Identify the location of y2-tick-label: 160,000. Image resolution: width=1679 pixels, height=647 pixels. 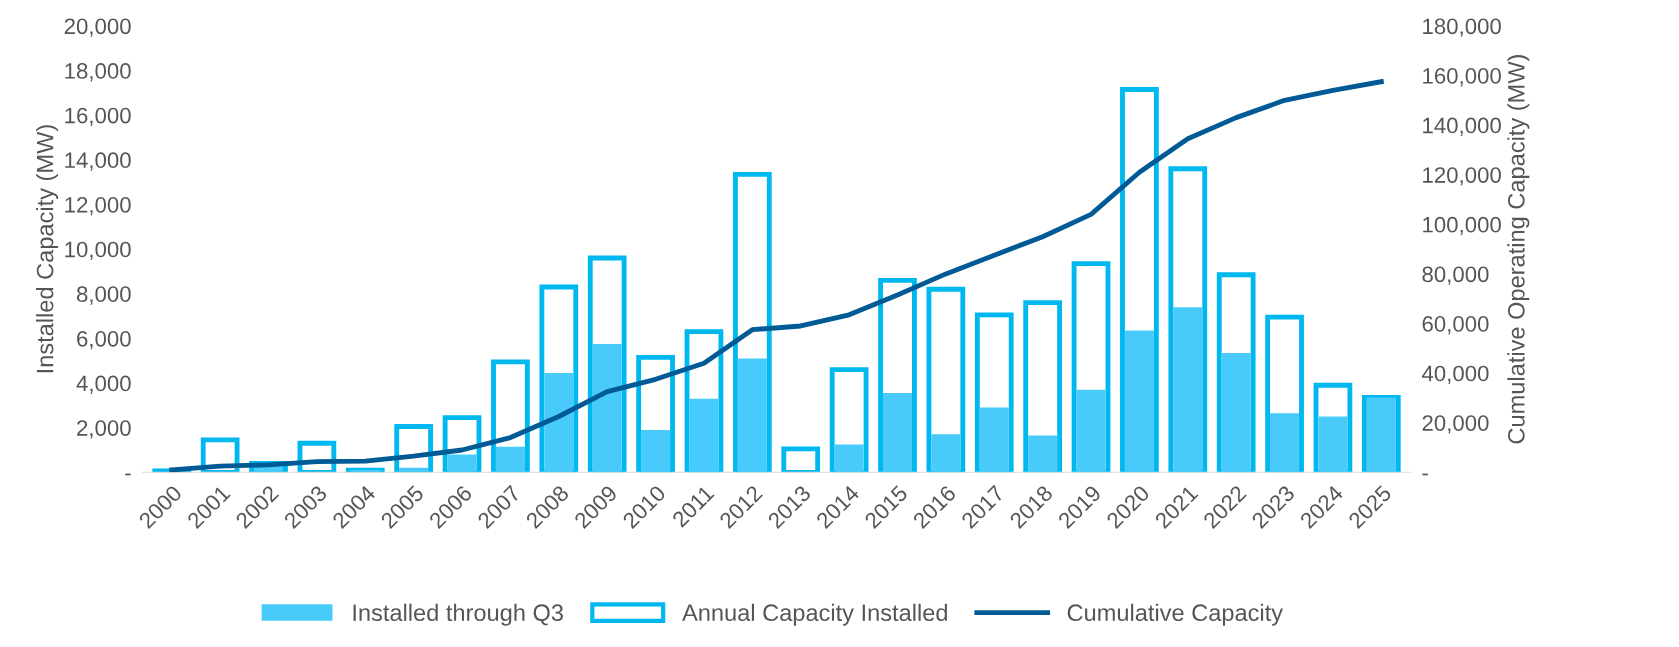
(1462, 77).